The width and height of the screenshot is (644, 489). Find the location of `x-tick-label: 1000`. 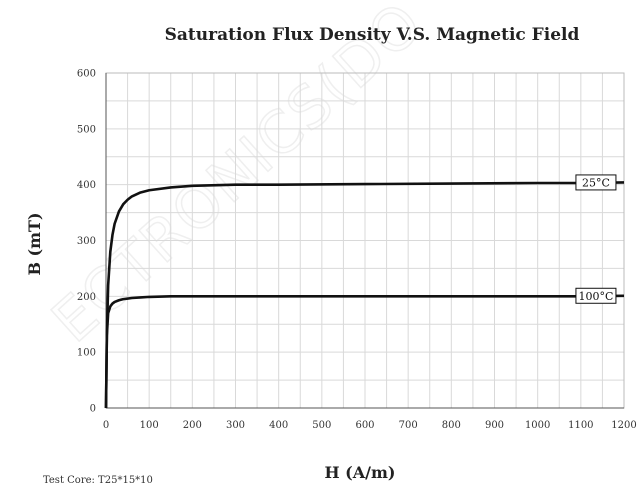

x-tick-label: 1000 is located at coordinates (537, 425).